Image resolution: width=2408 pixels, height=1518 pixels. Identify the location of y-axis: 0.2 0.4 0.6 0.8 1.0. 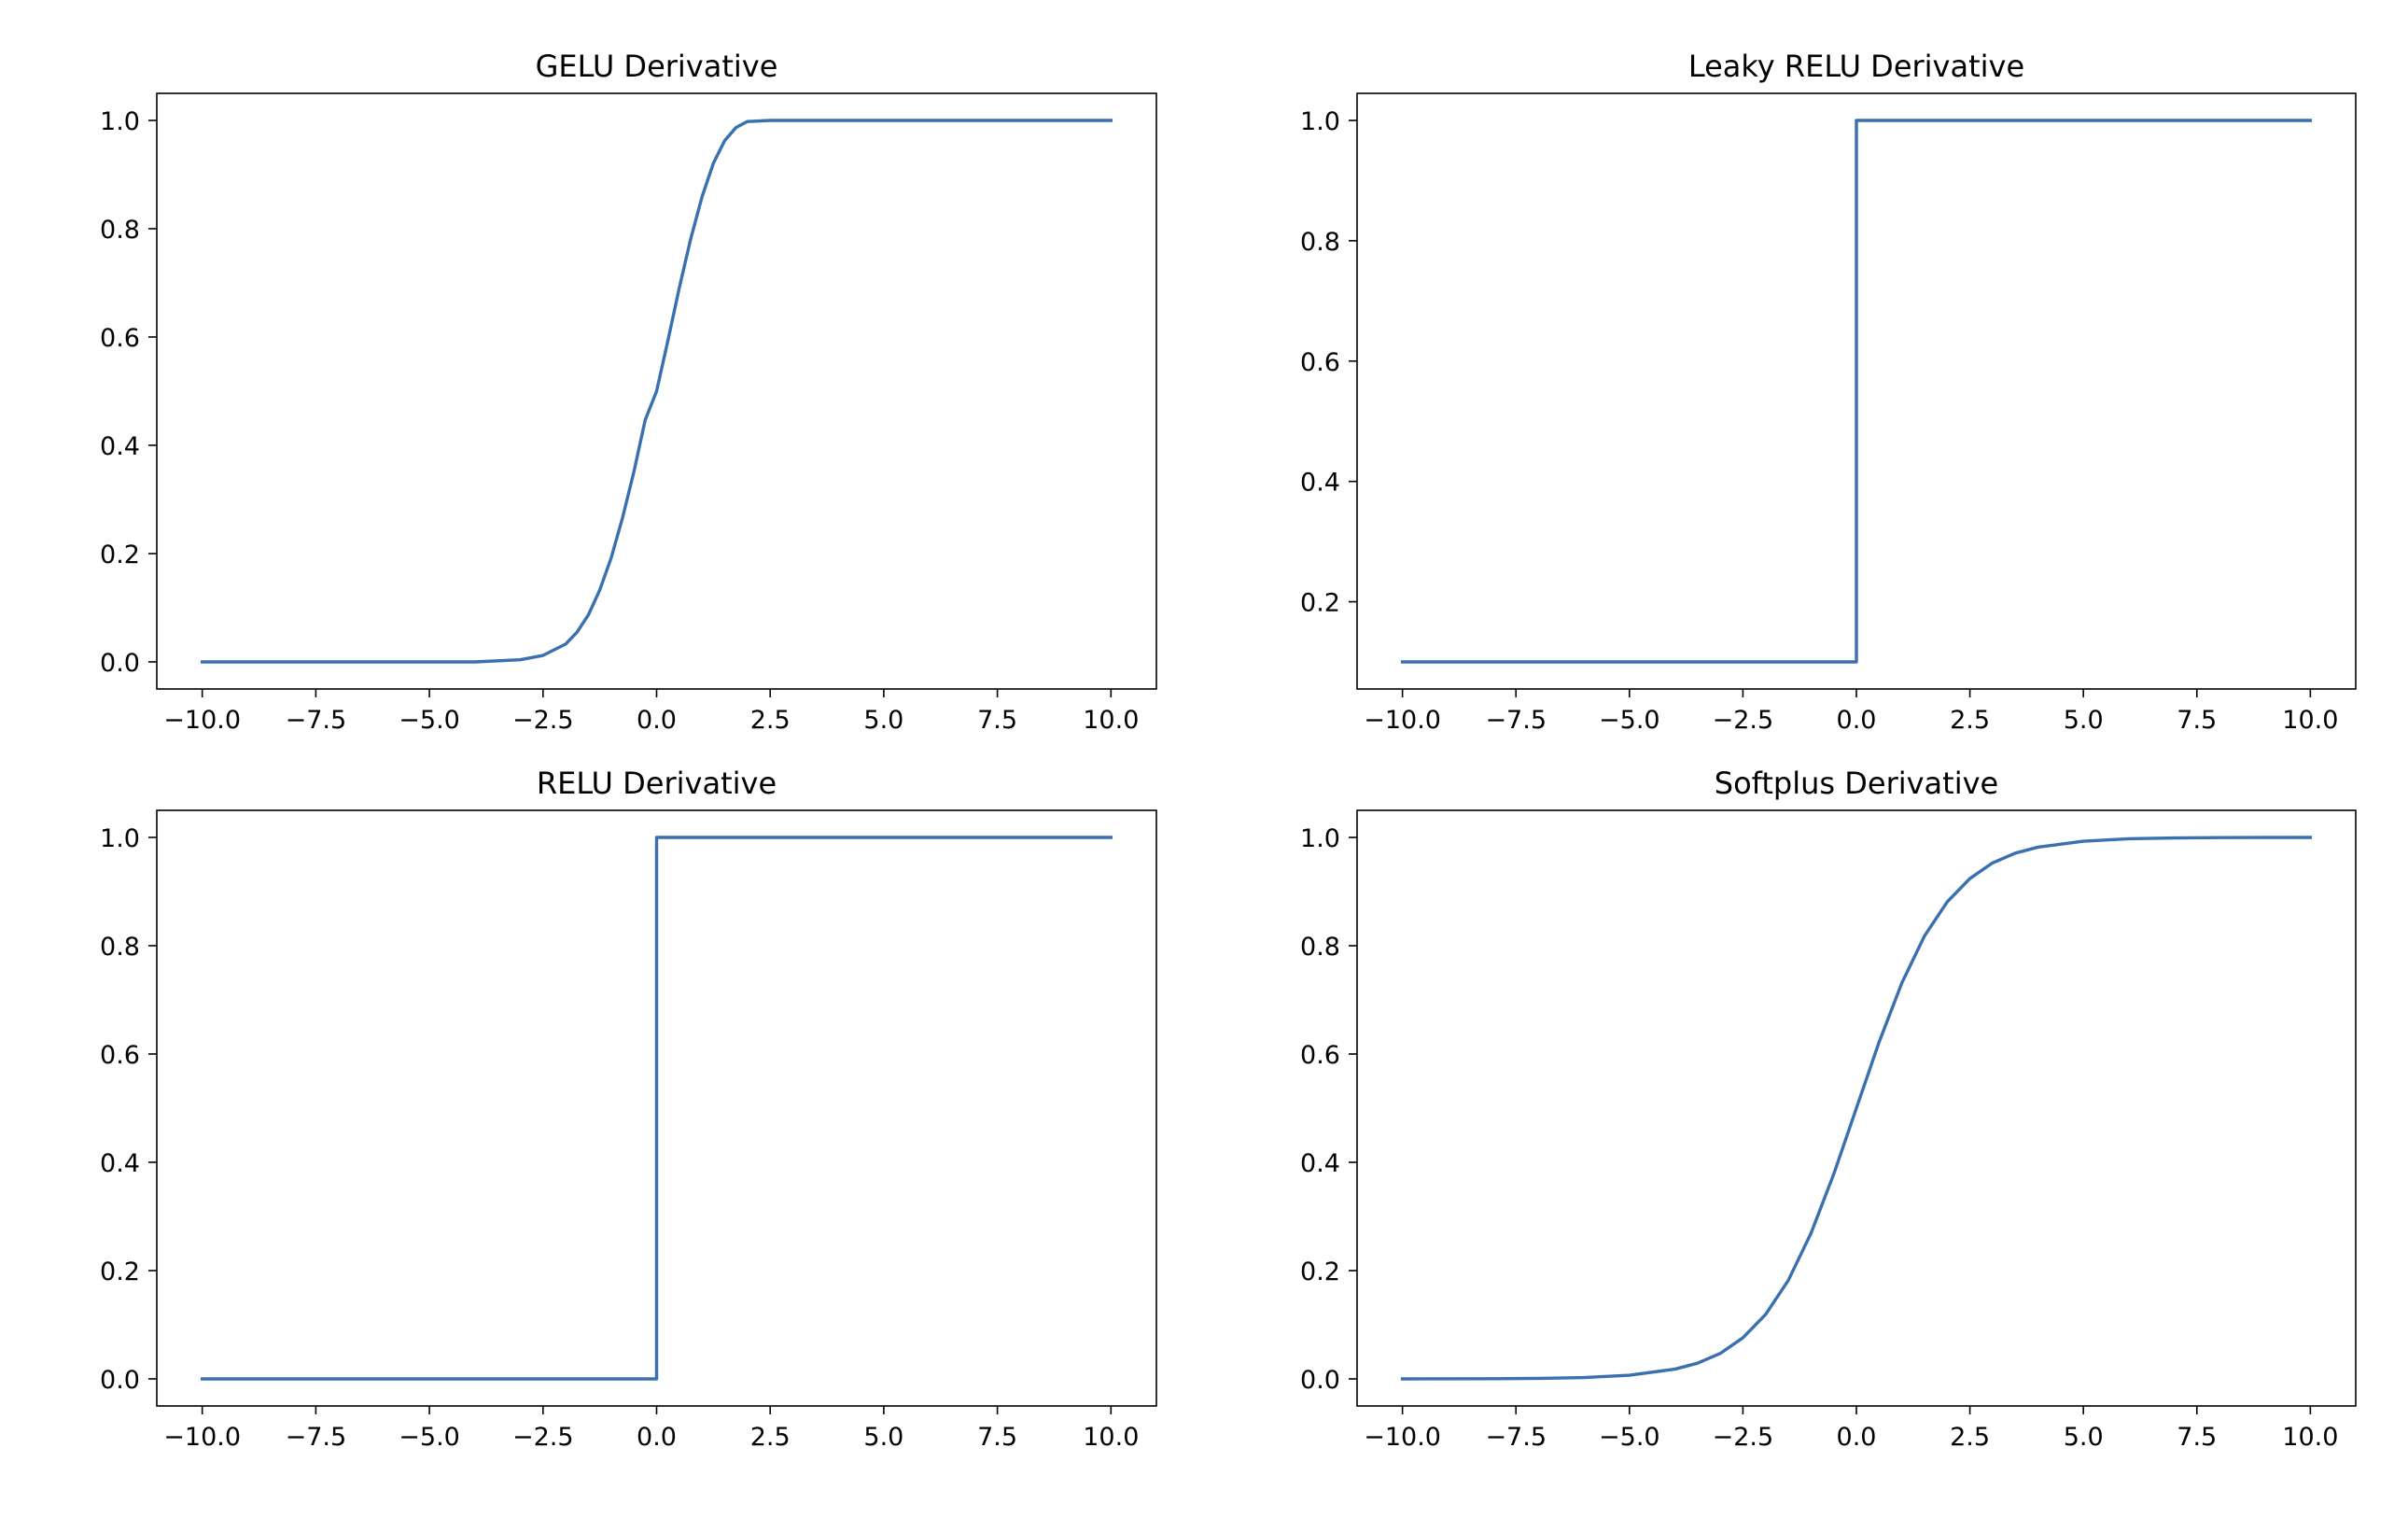
(1328, 363).